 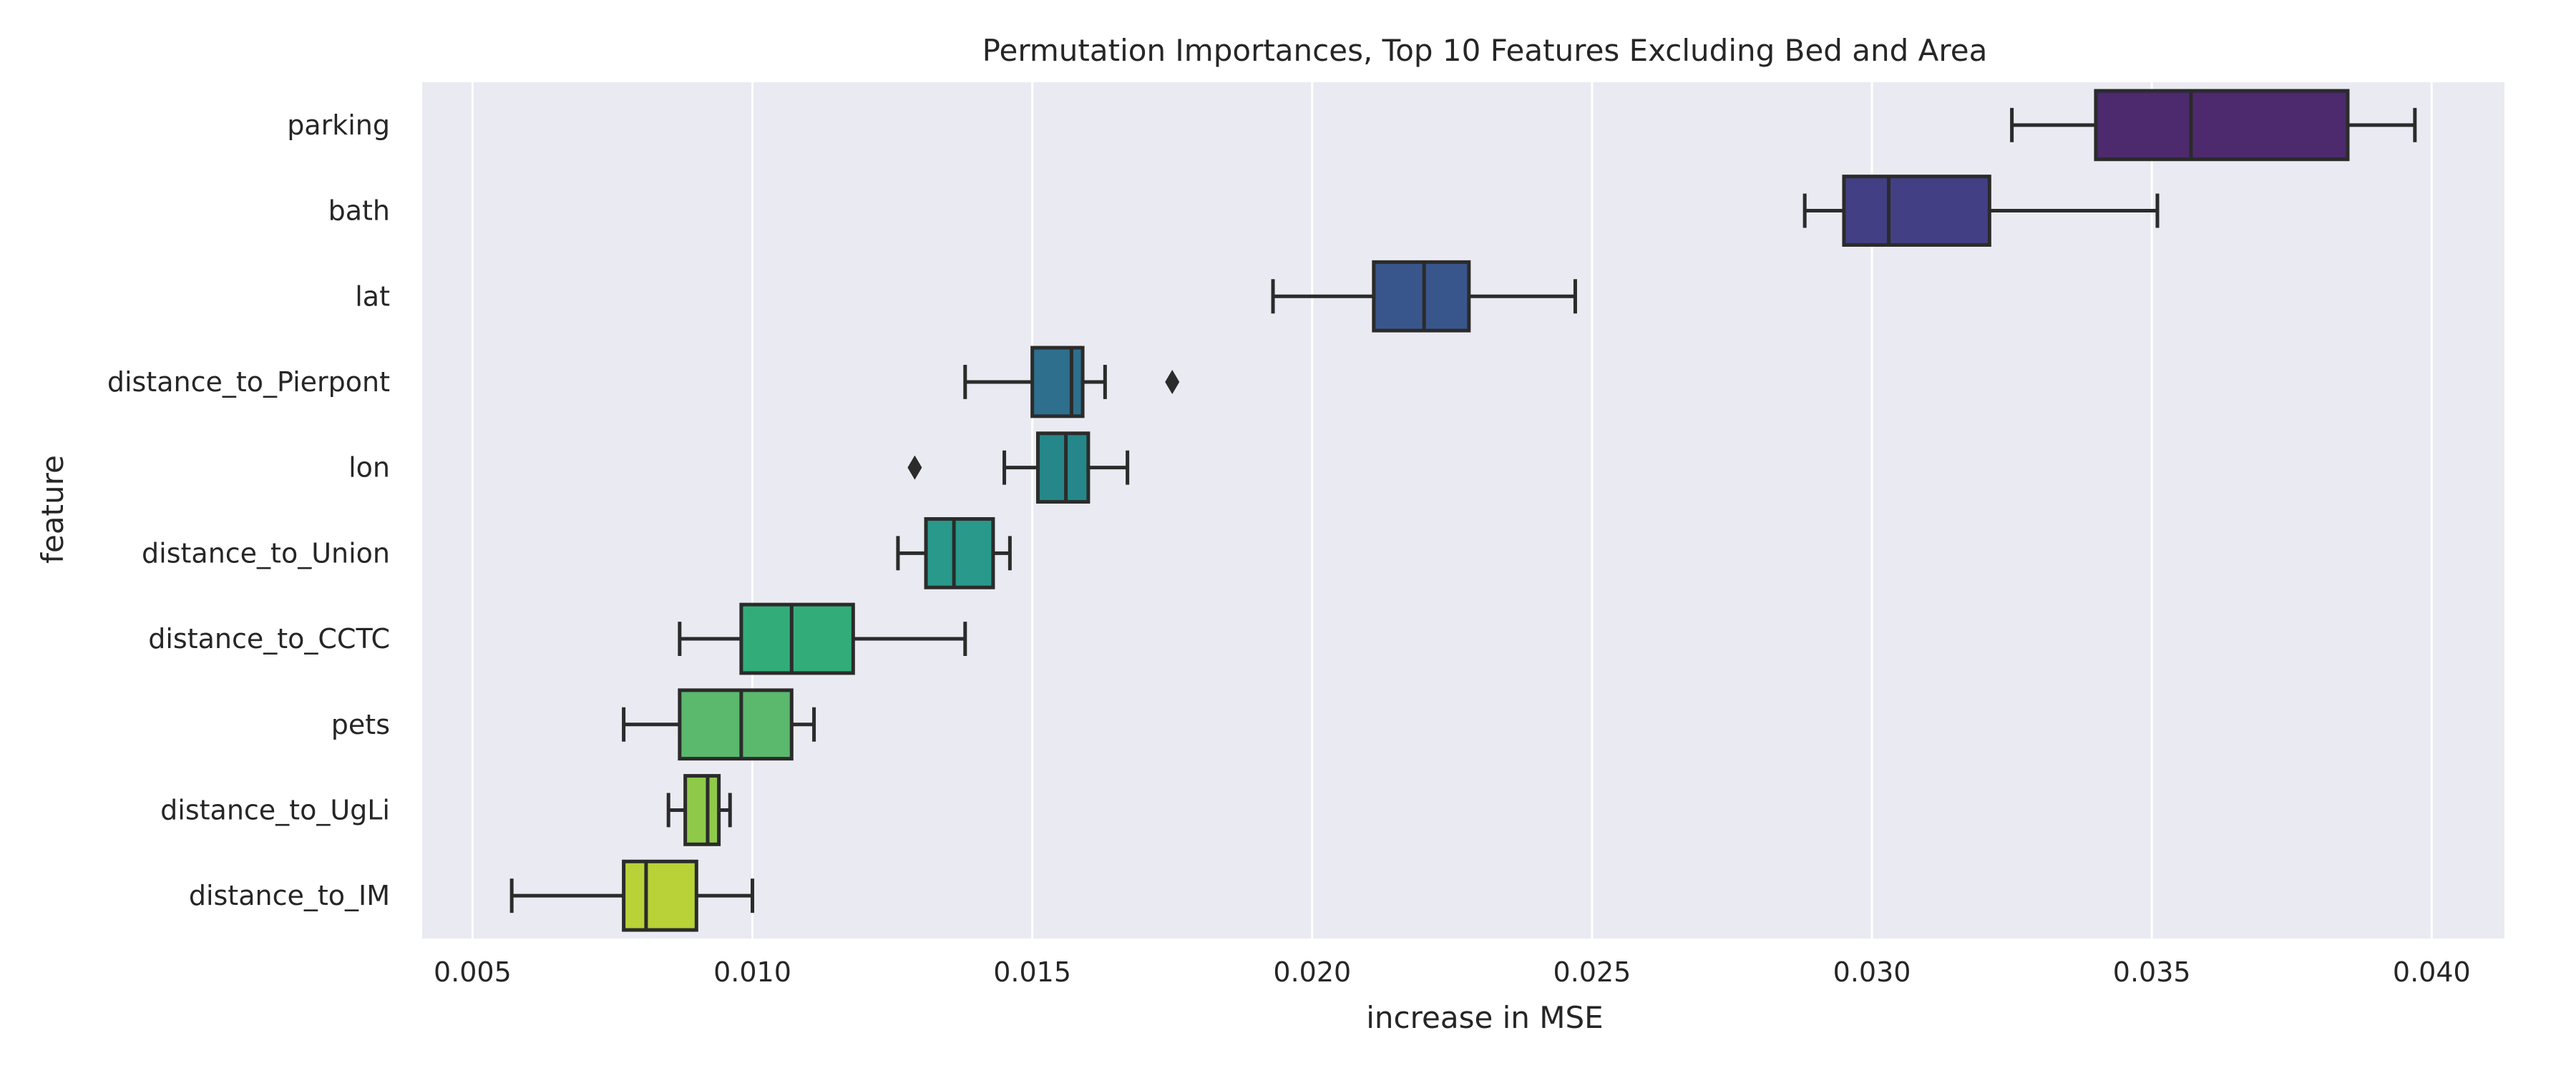 What do you see at coordinates (266, 553) in the screenshot?
I see `y-tick-label: distance_to_Union` at bounding box center [266, 553].